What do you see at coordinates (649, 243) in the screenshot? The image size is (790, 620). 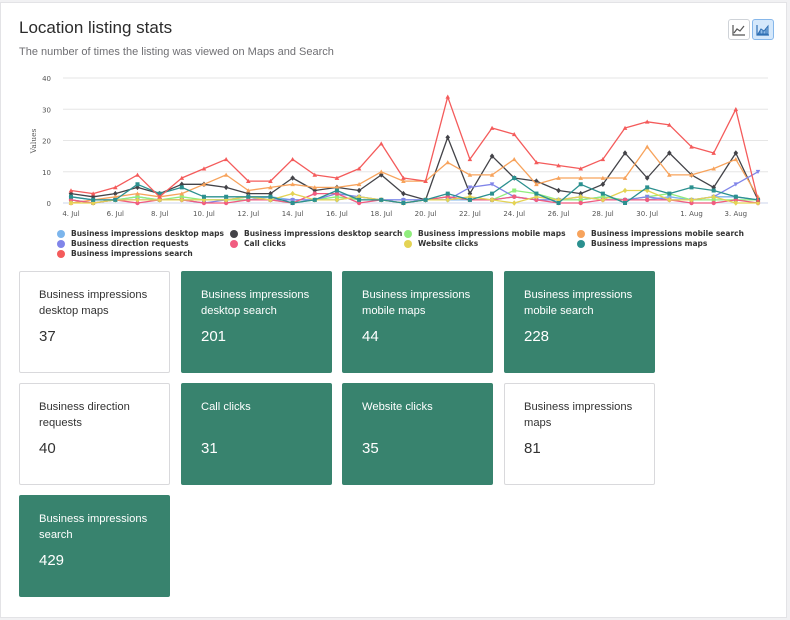 I see `legend-label: Business impressions maps` at bounding box center [649, 243].